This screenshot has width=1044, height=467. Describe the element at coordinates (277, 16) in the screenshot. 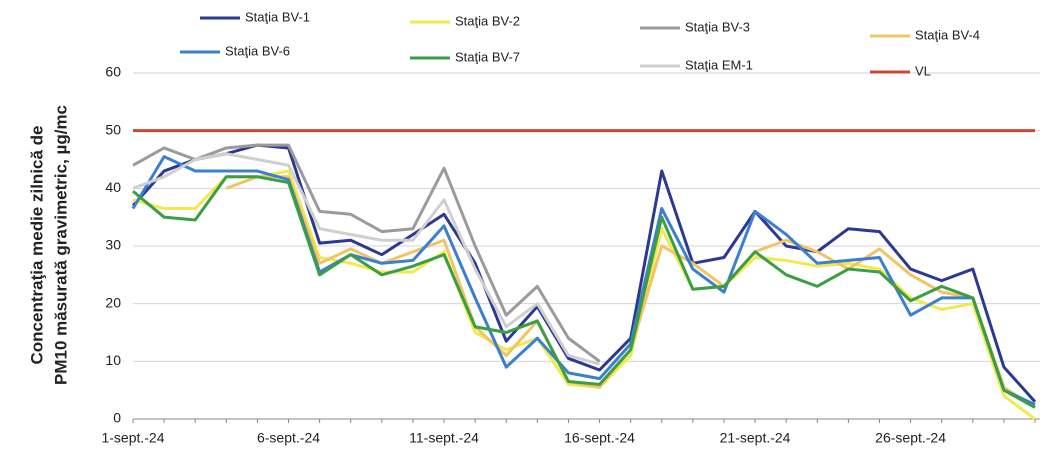

I see `legend-label: Staţia BV-1` at that location.